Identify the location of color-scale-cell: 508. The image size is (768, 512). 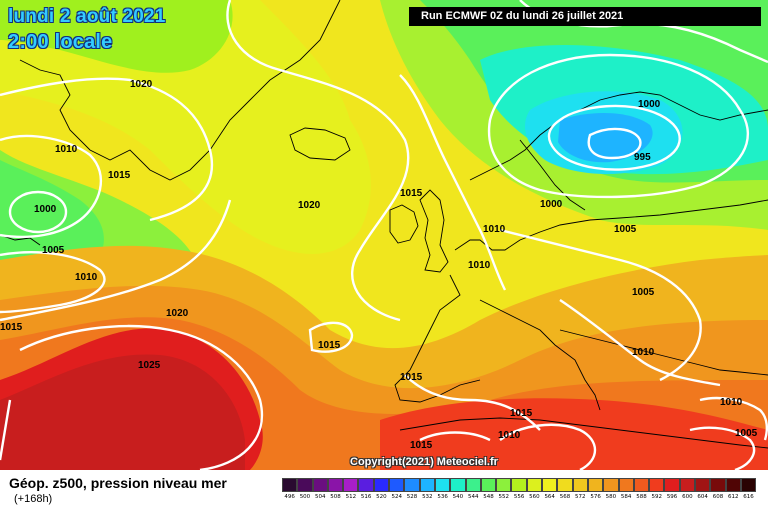
(335, 489).